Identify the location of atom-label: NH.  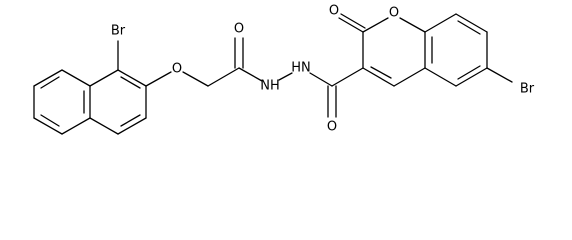
(270, 86).